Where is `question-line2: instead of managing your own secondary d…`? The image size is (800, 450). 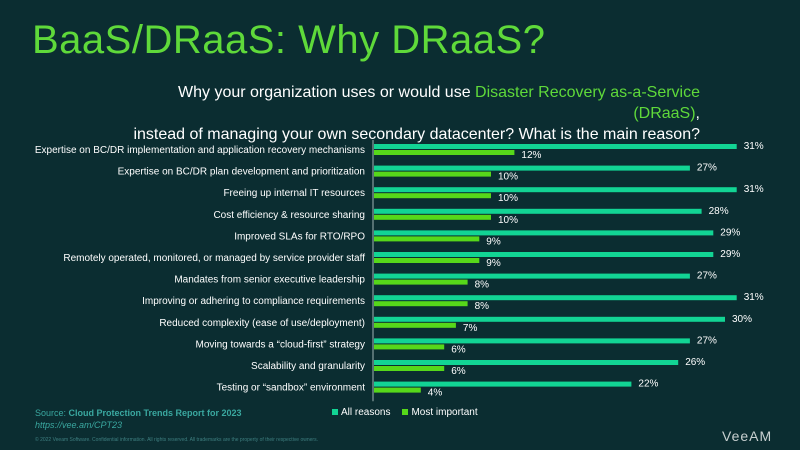 question-line2: instead of managing your own secondary d… is located at coordinates (416, 134).